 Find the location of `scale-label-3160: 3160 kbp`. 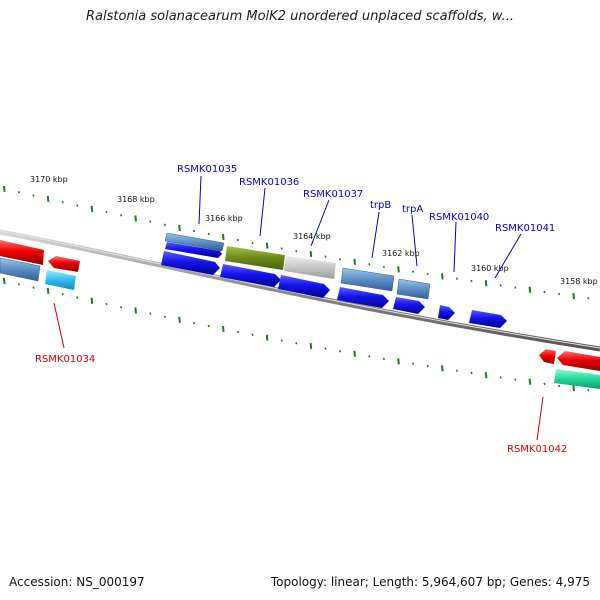

scale-label-3160: 3160 kbp is located at coordinates (490, 268).